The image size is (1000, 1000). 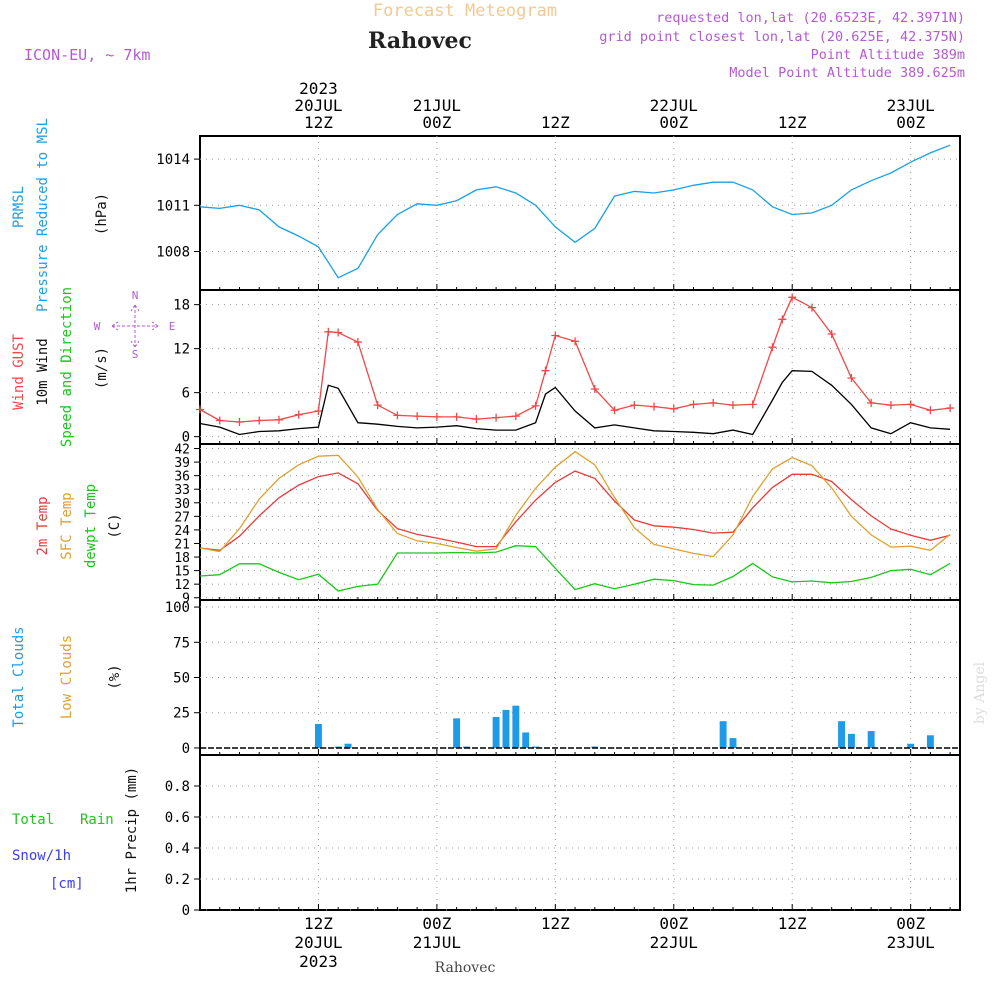 I want to click on bottom-time-label: 23JUL, so click(x=911, y=942).